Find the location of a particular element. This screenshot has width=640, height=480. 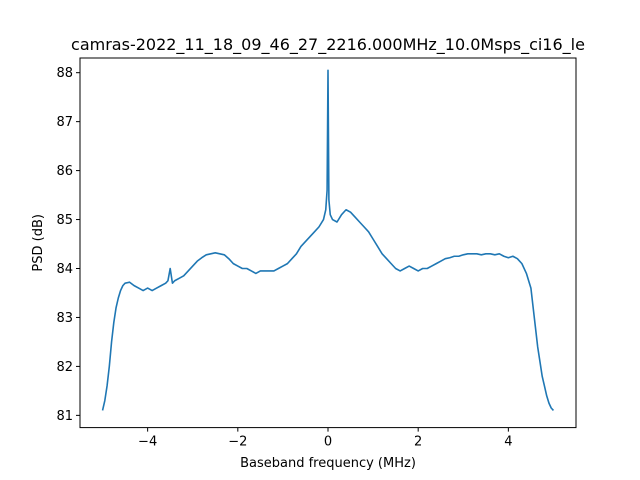

y-tick-label: 83 is located at coordinates (64, 318).